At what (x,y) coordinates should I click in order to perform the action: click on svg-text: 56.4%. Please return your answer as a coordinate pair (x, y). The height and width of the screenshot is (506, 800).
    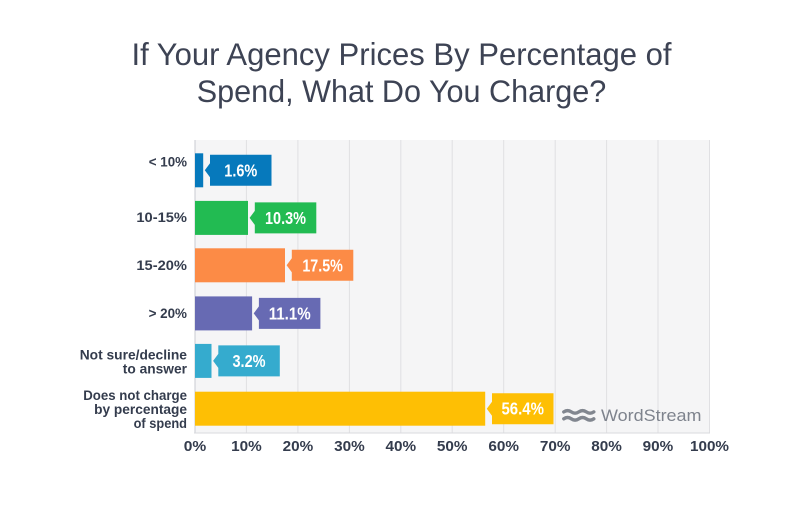
    Looking at the image, I should click on (522, 409).